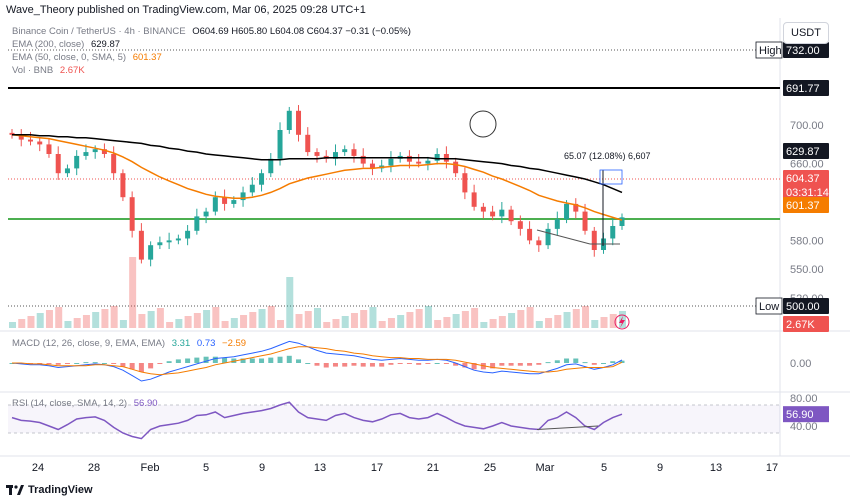 This screenshot has height=504, width=850. What do you see at coordinates (769, 307) in the screenshot?
I see `low-label: Low` at bounding box center [769, 307].